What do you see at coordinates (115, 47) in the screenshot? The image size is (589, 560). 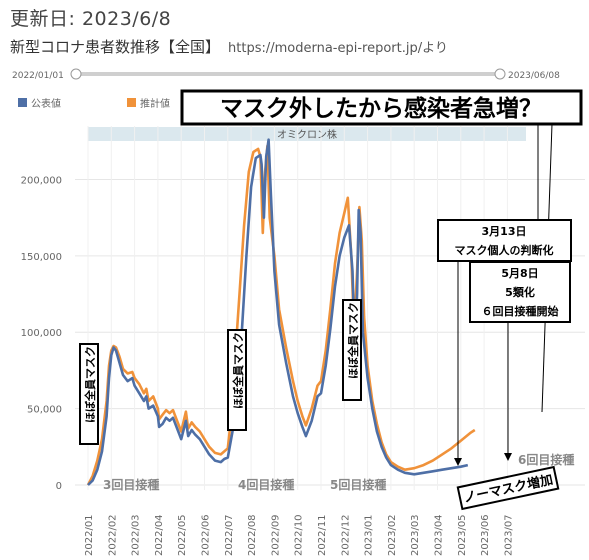 I see `chart-heading: 新型コロナ患者数推移【全国】` at bounding box center [115, 47].